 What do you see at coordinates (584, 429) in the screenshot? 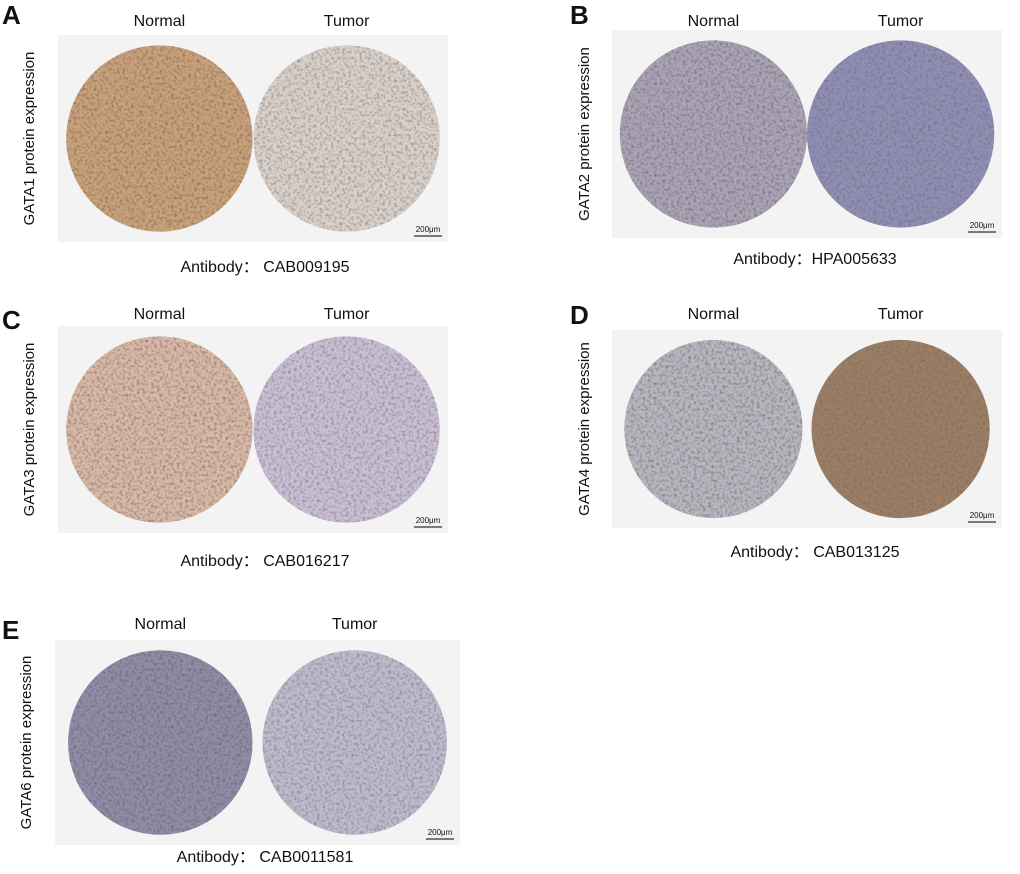
I see `y-label: GATA4 protein expression` at bounding box center [584, 429].